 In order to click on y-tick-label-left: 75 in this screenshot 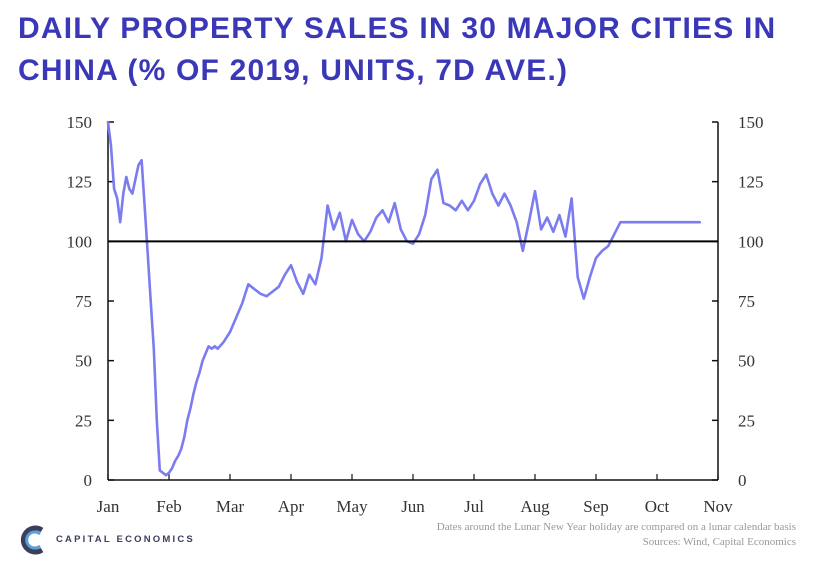, I will do `click(83, 301)`.